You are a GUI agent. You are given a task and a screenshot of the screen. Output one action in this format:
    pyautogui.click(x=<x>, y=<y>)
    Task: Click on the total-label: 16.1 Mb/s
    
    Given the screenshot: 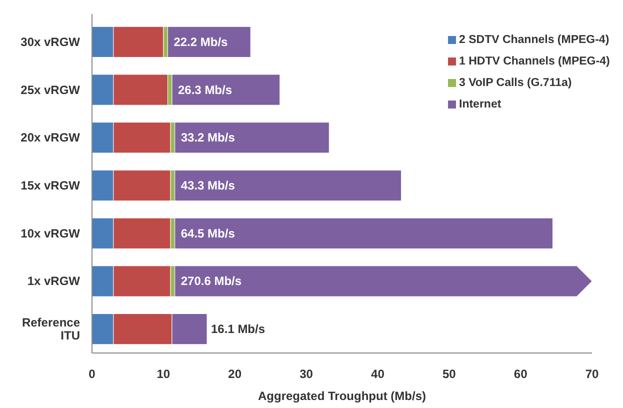 What is the action you would take?
    pyautogui.click(x=238, y=329)
    